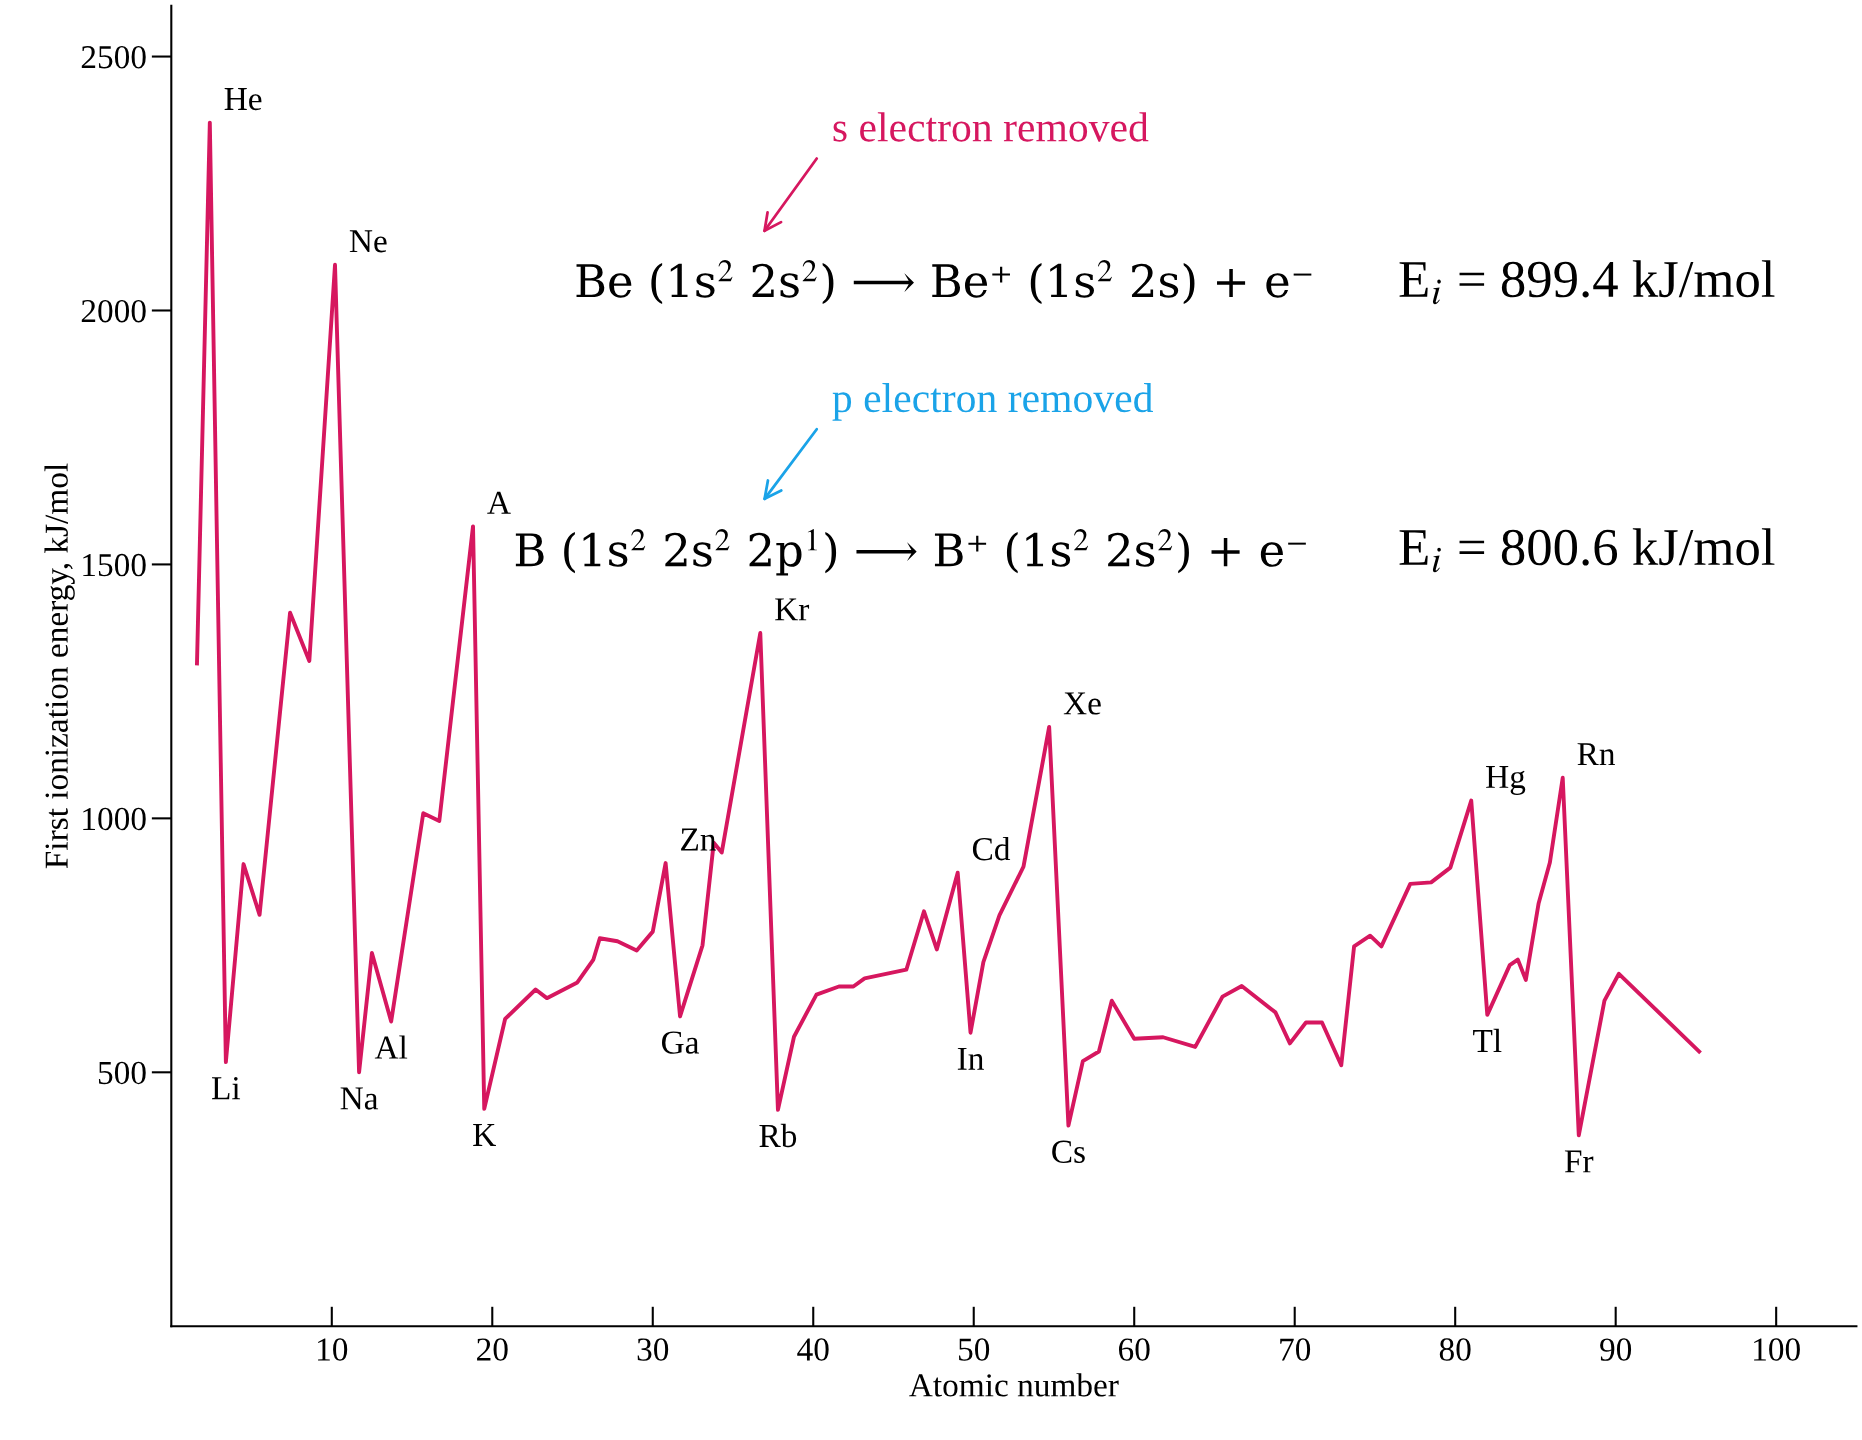  Describe the element at coordinates (1134, 1349) in the screenshot. I see `x-tick-label: 60` at that location.